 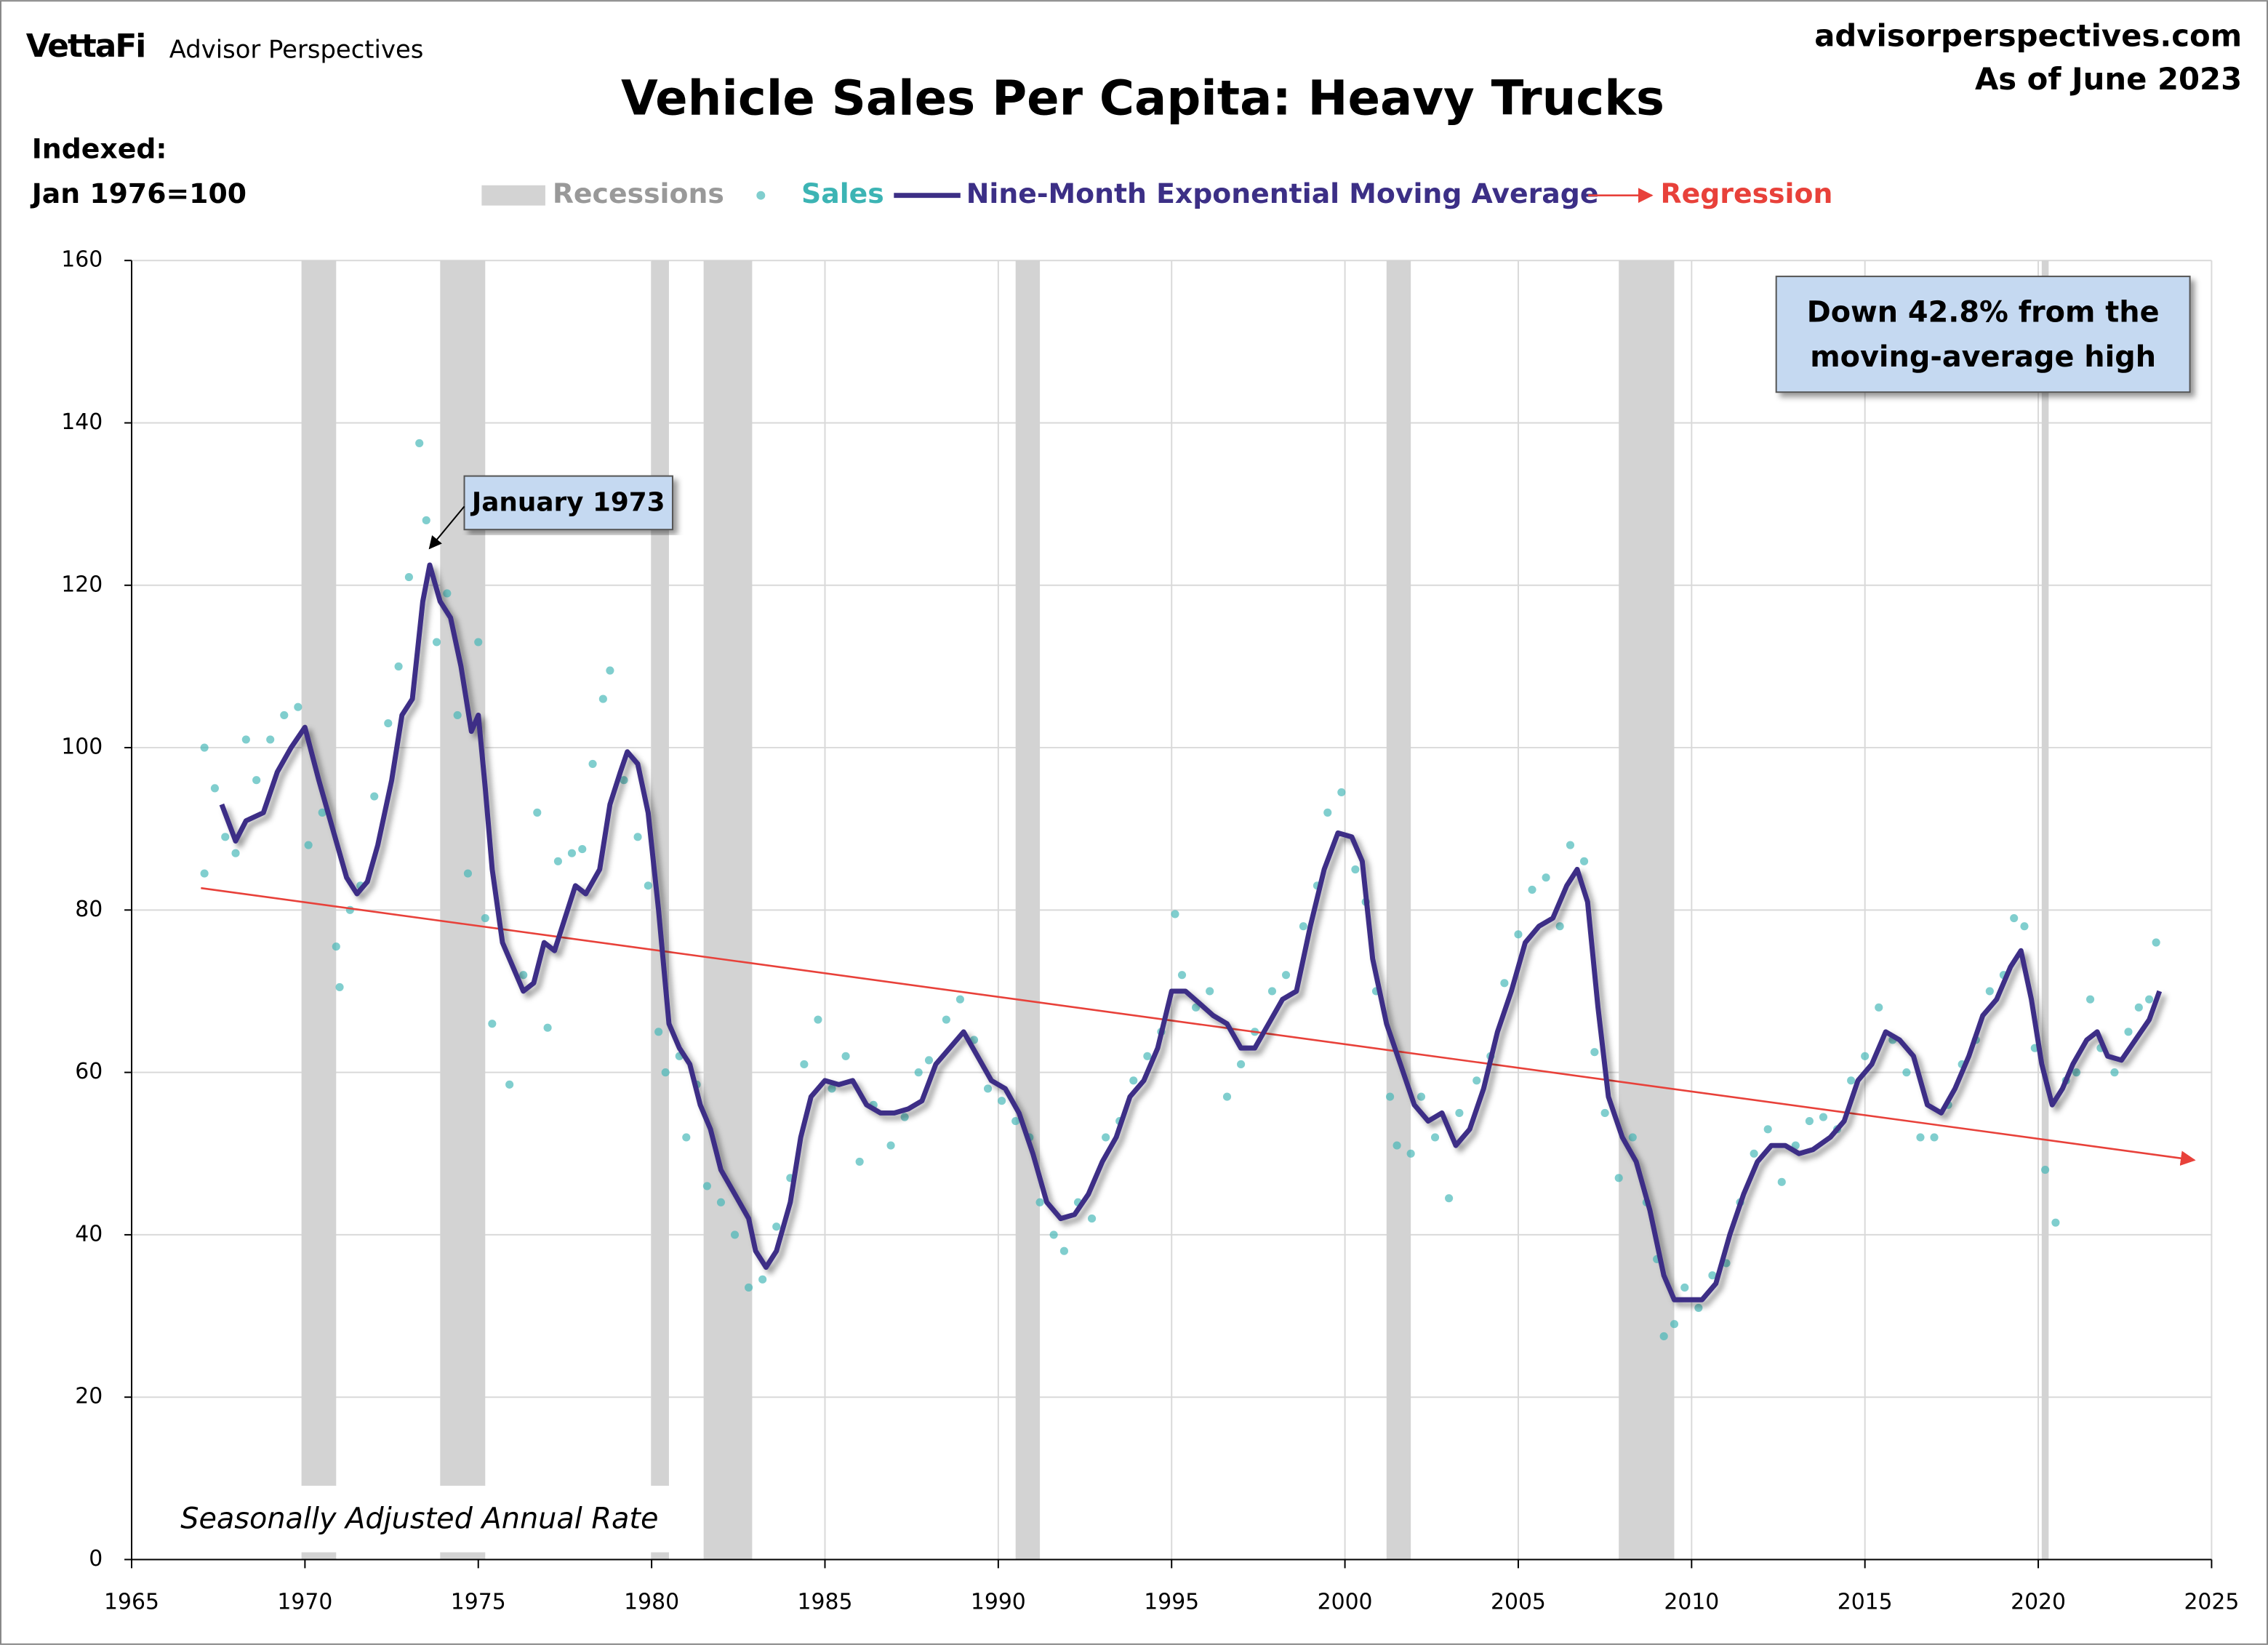 I want to click on note: Seasonally Adjusted Annual Rate, so click(x=419, y=1518).